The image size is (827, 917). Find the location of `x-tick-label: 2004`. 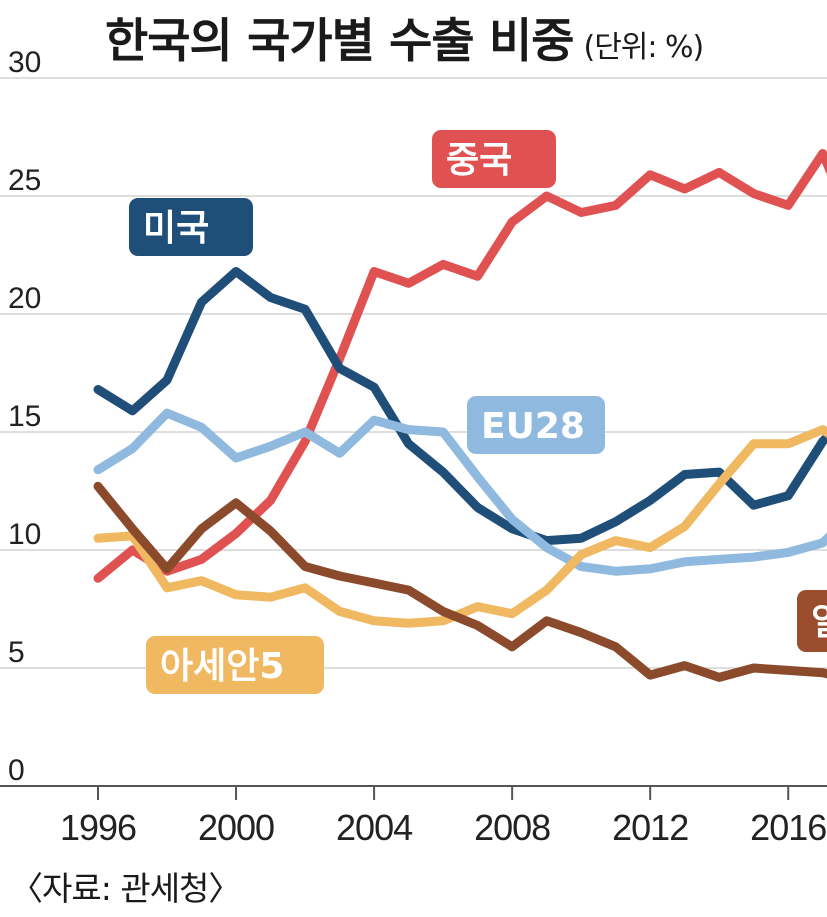

x-tick-label: 2004 is located at coordinates (374, 827).